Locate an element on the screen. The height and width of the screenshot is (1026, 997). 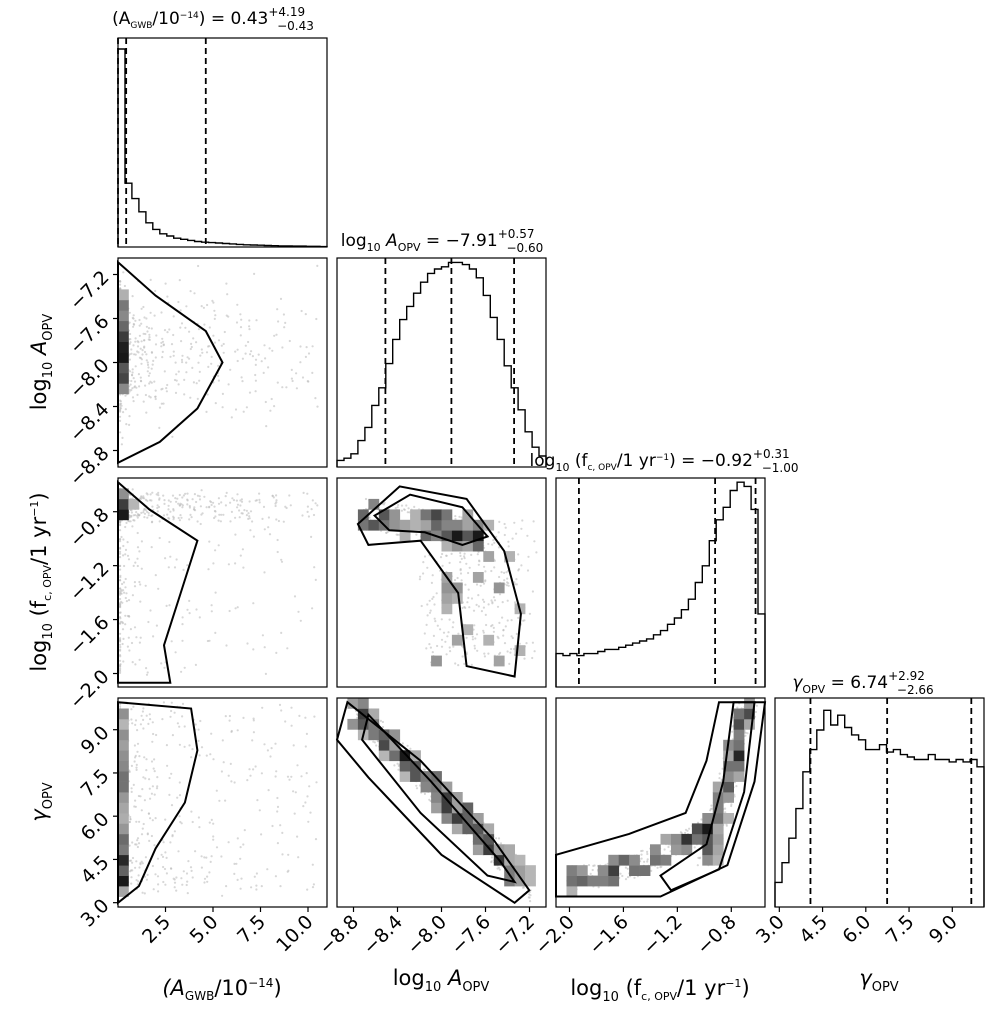
x-tick-label: 7.5 is located at coordinates (251, 929).